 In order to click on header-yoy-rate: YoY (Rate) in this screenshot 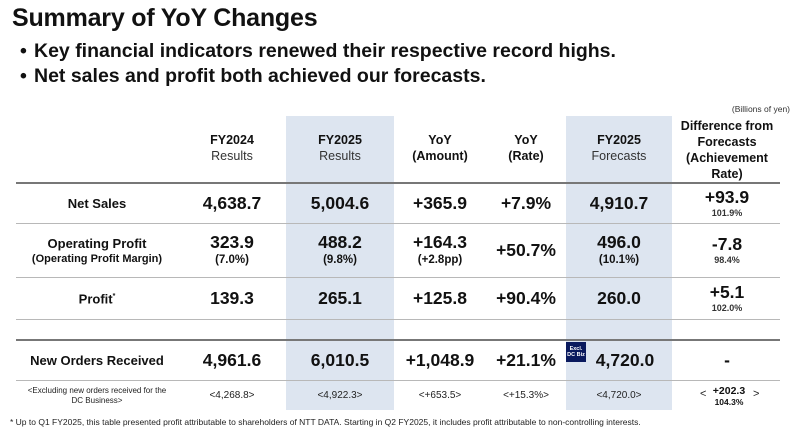, I will do `click(526, 148)`.